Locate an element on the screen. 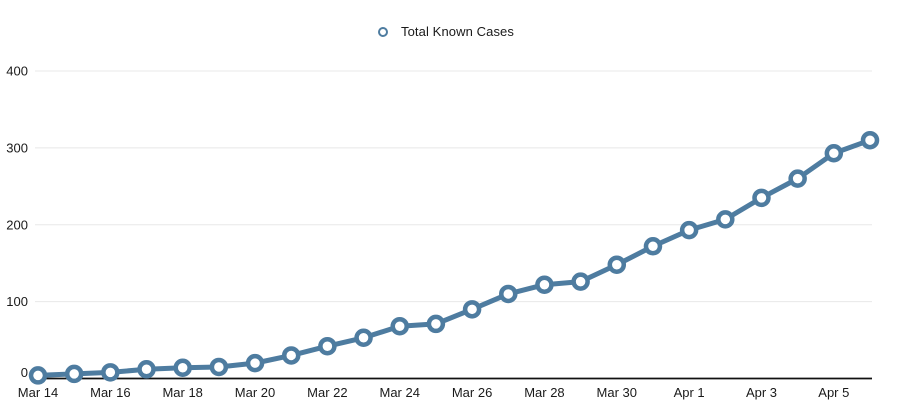 This screenshot has width=910, height=414. data-point-Mar 15 is located at coordinates (74, 374).